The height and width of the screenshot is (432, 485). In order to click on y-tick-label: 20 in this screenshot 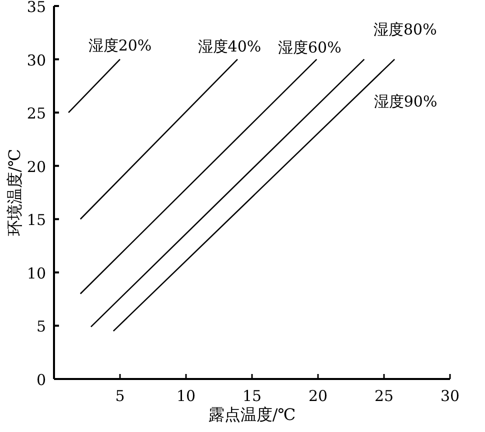, I will do `click(36, 167)`.